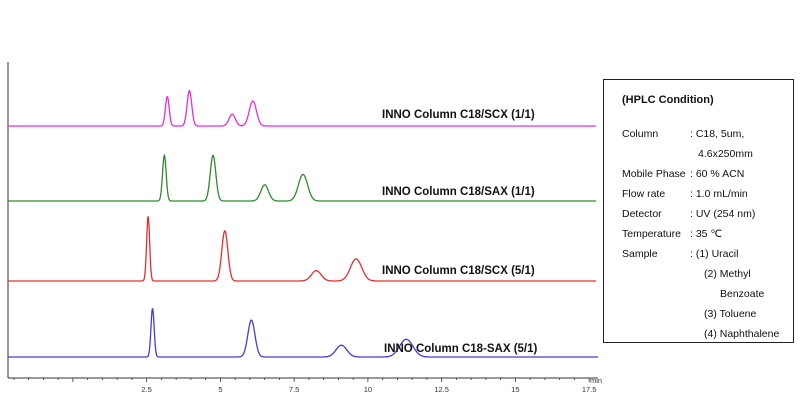 This screenshot has width=800, height=420. Describe the element at coordinates (651, 234) in the screenshot. I see `condition-key: Temperature` at that location.